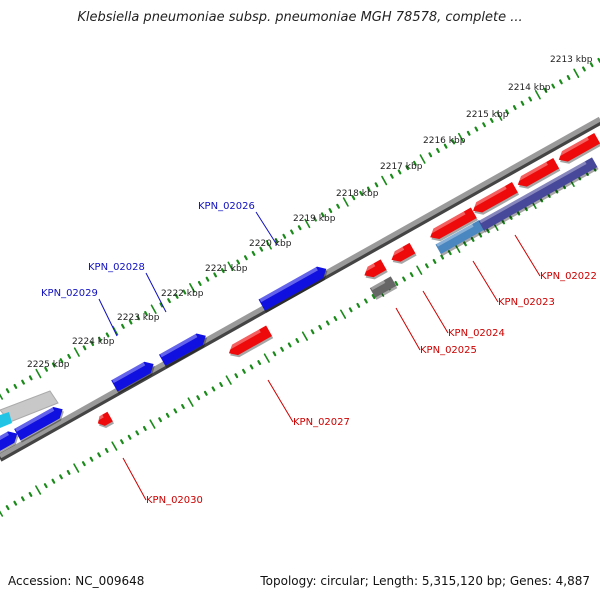 Image resolution: width=600 pixels, height=600 pixels. Describe the element at coordinates (448, 350) in the screenshot. I see `gene-label-kpn-02025: KPN_02025` at that location.